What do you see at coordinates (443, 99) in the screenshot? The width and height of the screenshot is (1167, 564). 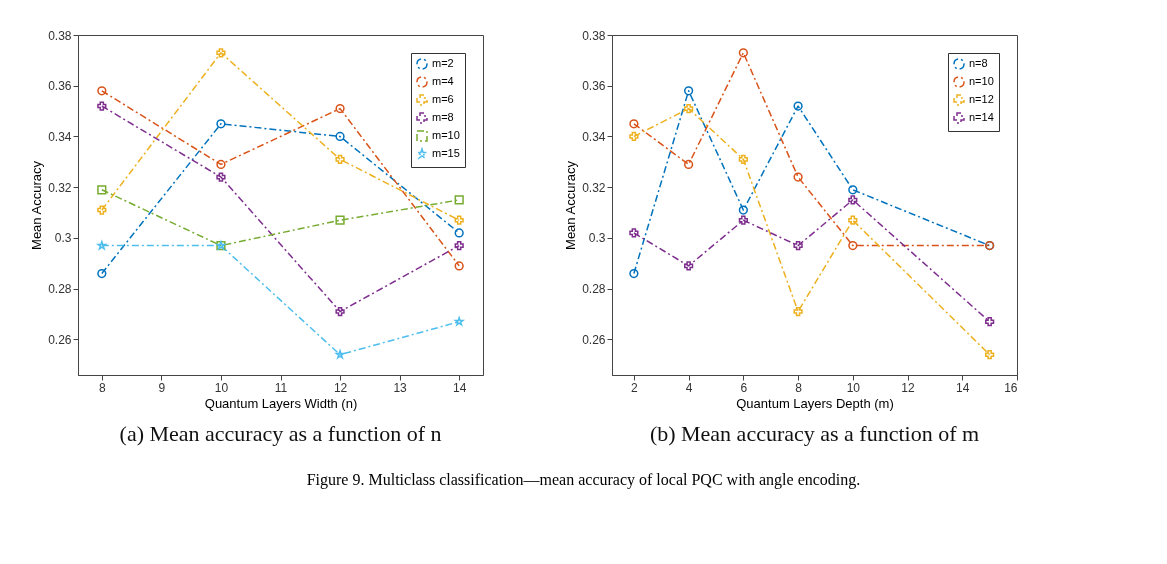 I see `legend-label: m=6` at bounding box center [443, 99].